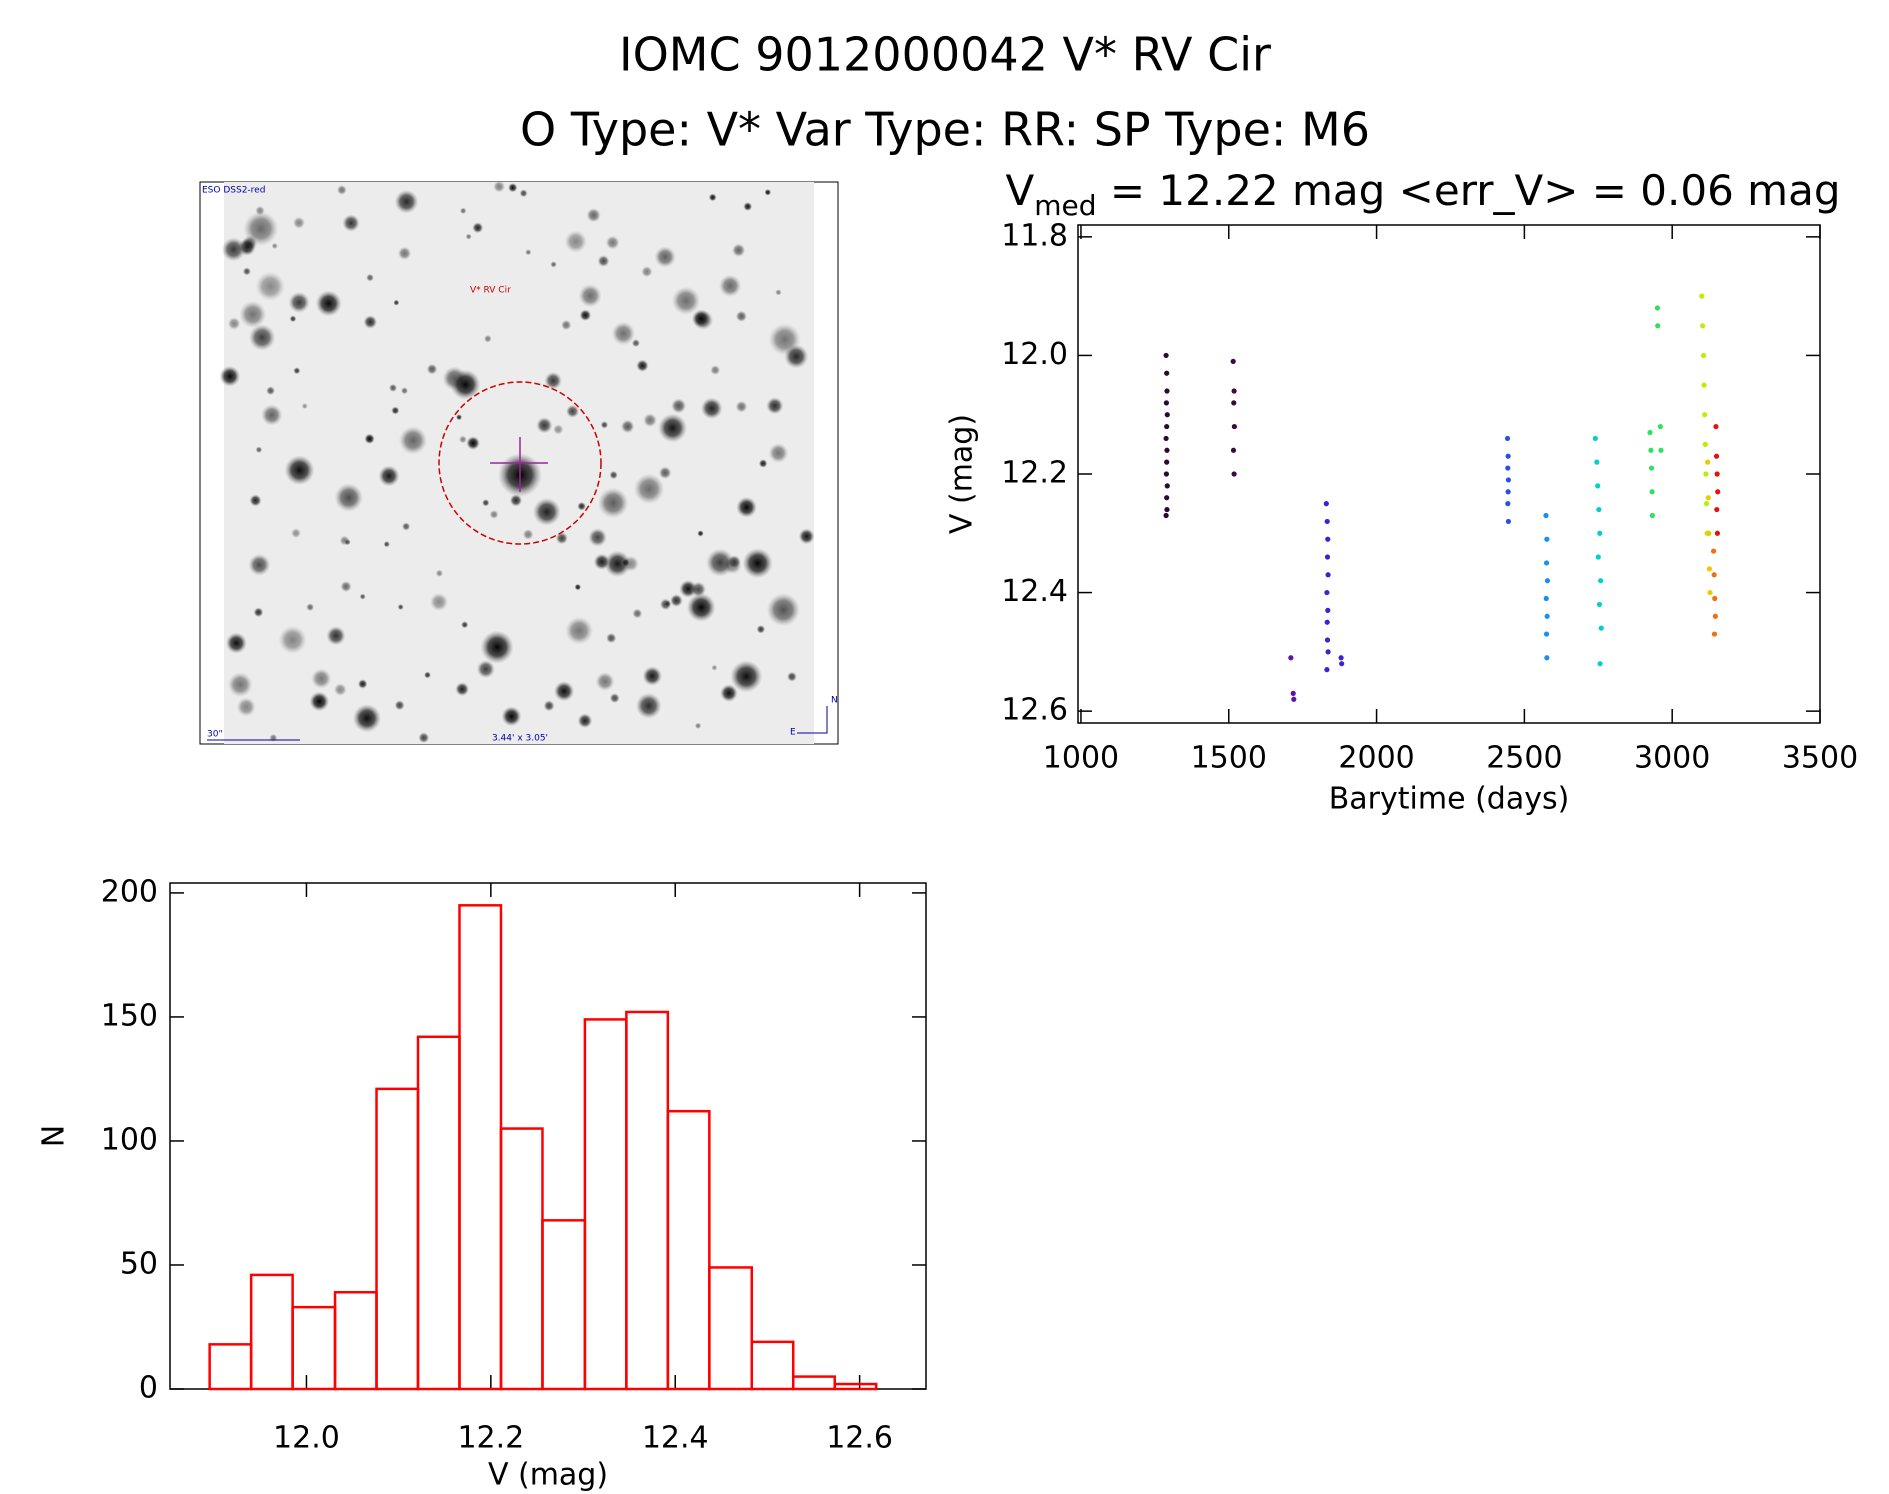 The image size is (1889, 1494). I want to click on histogram-bar, so click(731, 1328).